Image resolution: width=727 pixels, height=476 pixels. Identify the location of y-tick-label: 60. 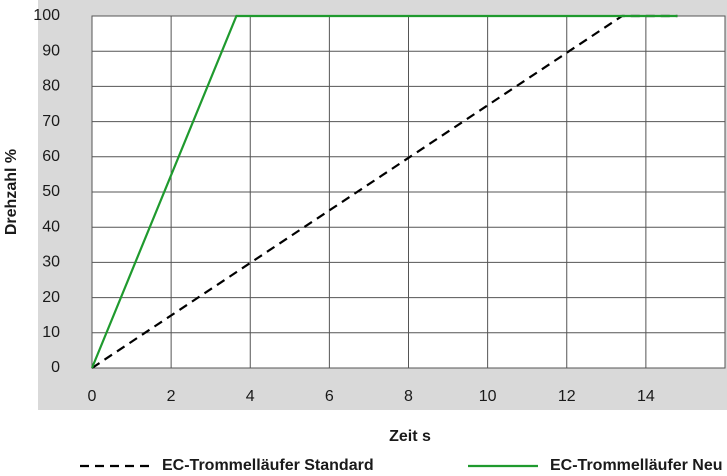
(51, 156).